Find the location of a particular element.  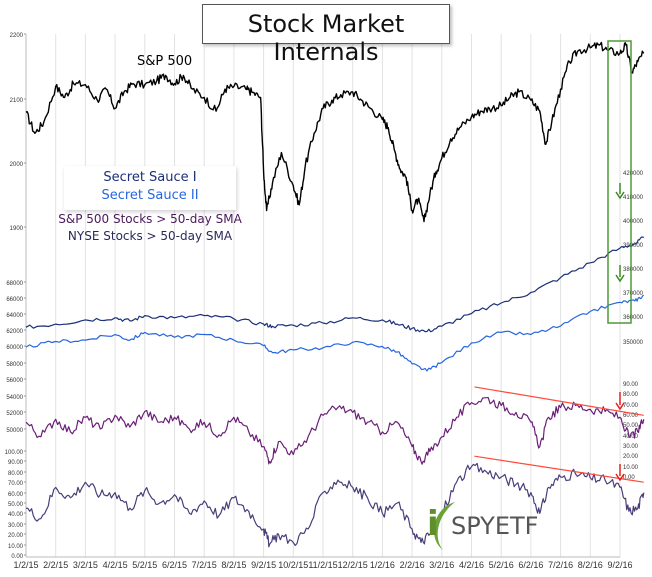

x-tick-label: 8/2/15 is located at coordinates (233, 565).